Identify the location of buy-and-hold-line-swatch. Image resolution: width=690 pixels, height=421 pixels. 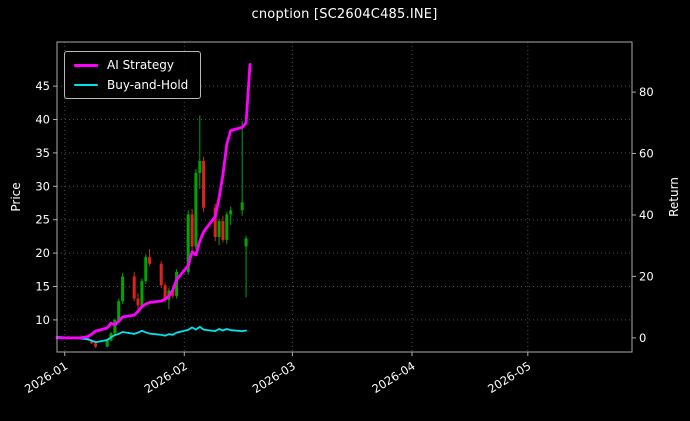
(86, 85).